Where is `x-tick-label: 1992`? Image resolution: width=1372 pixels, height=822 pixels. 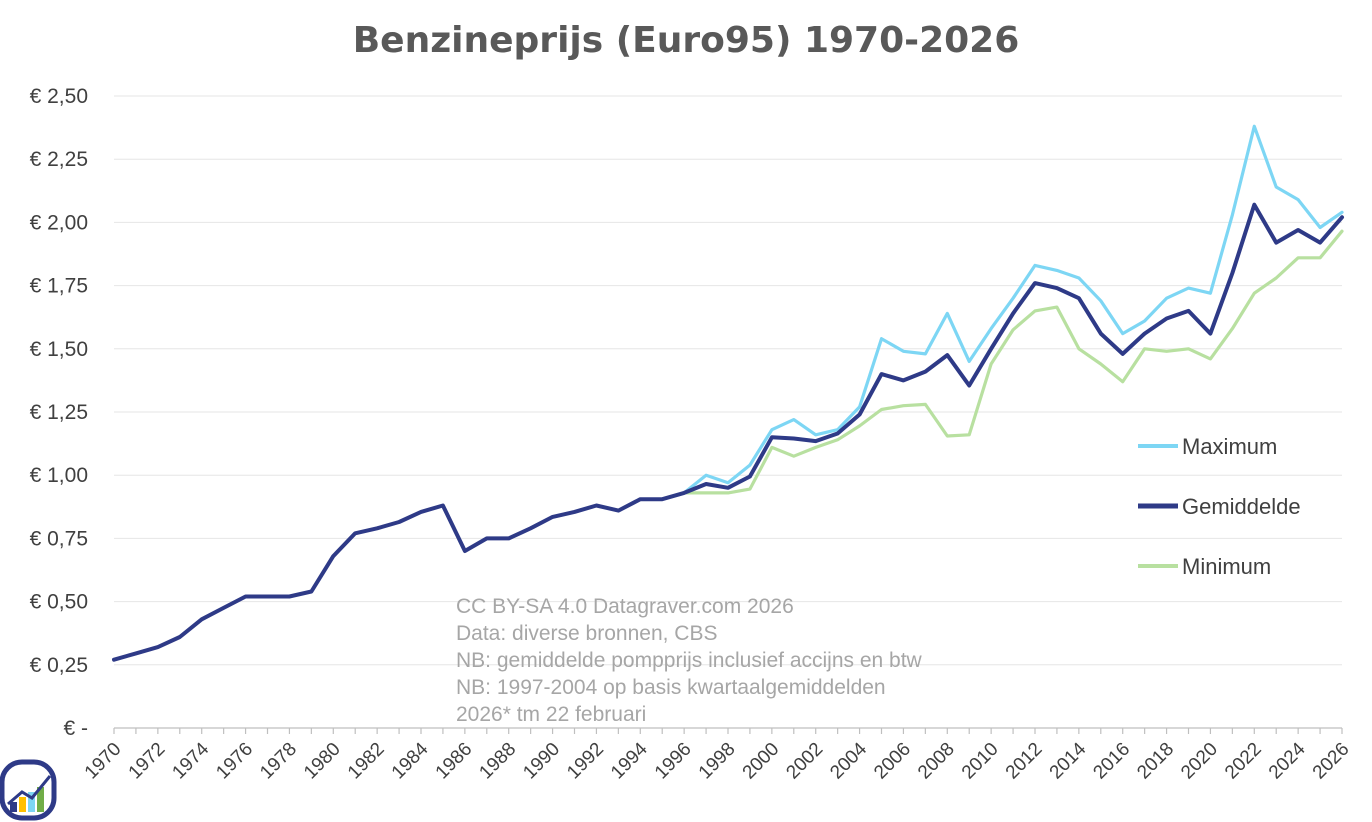 x-tick-label: 1992 is located at coordinates (585, 761).